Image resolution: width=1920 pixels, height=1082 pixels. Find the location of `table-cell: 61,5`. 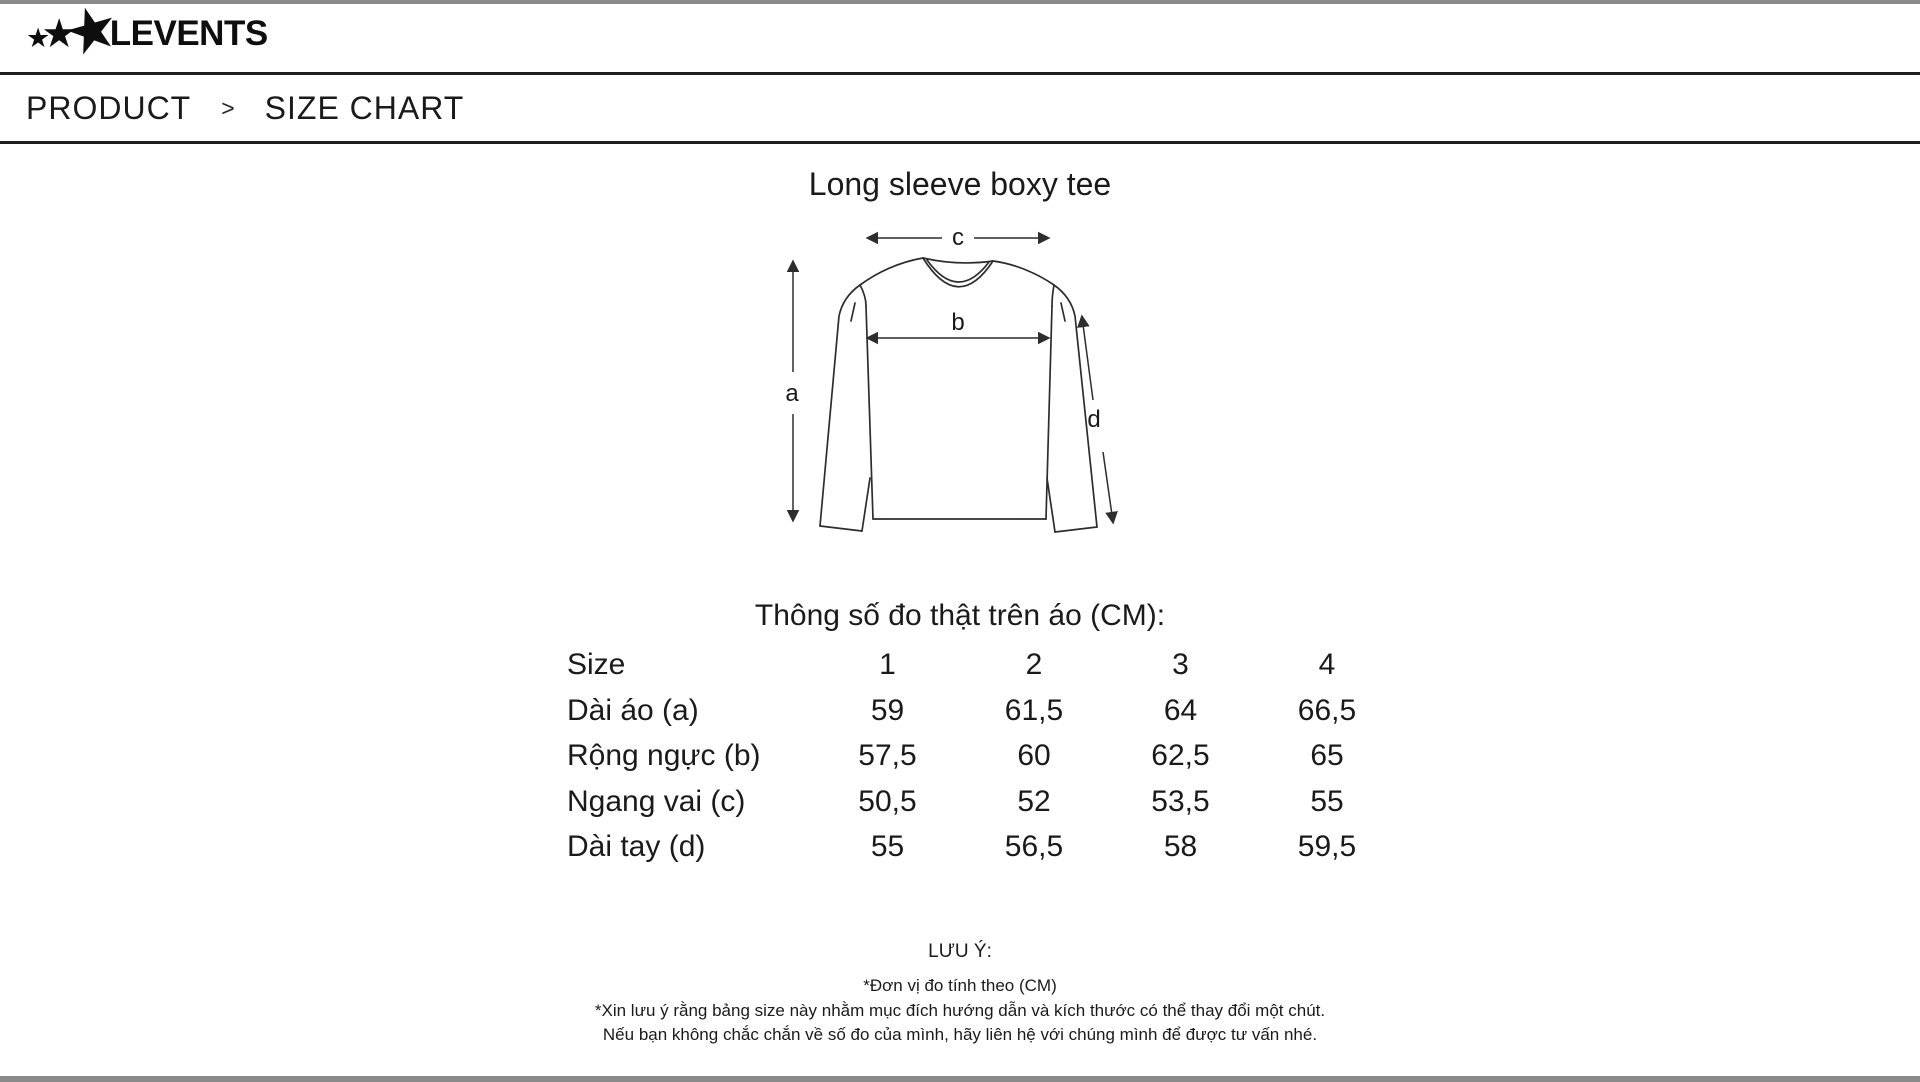

table-cell: 61,5 is located at coordinates (1034, 710).